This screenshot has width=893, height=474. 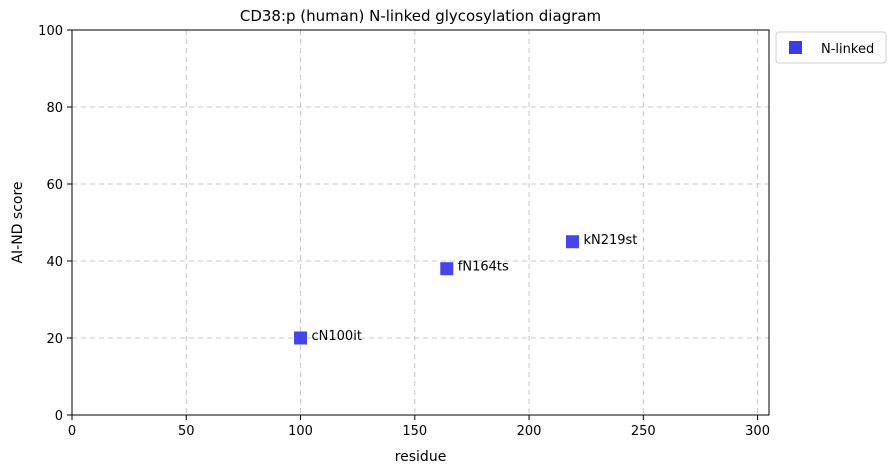 What do you see at coordinates (414, 431) in the screenshot?
I see `x-tick-label: 150` at bounding box center [414, 431].